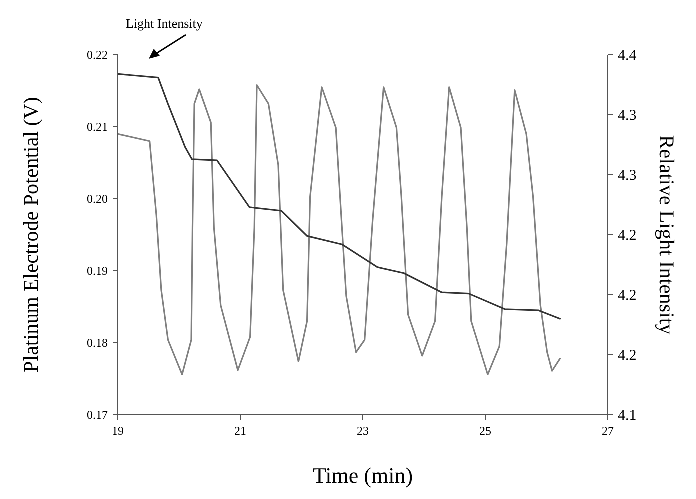 The width and height of the screenshot is (696, 499). I want to click on y-tick-label: 0.17, so click(97, 415).